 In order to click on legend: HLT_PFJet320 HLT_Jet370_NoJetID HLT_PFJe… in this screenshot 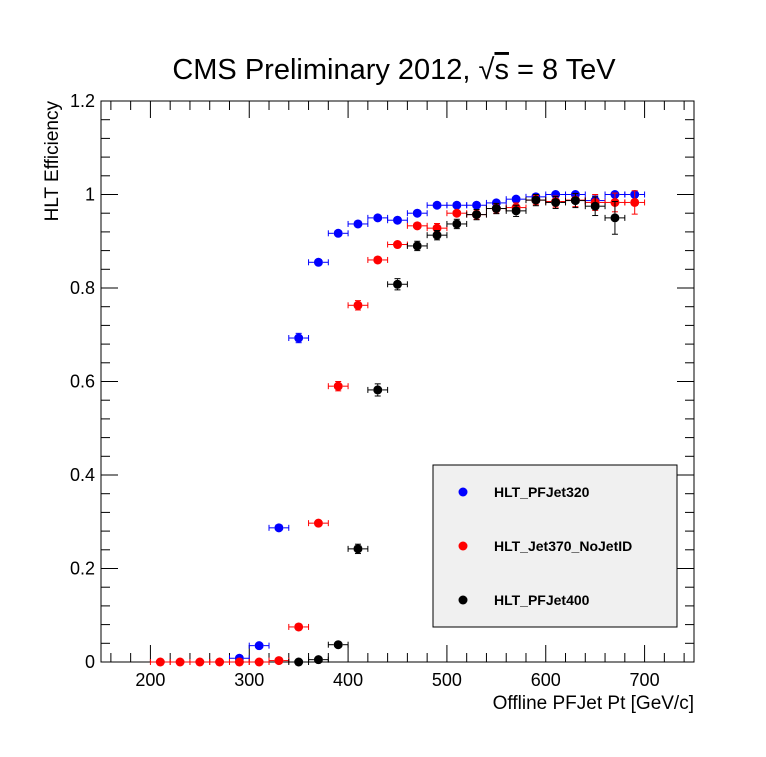, I will do `click(555, 546)`.